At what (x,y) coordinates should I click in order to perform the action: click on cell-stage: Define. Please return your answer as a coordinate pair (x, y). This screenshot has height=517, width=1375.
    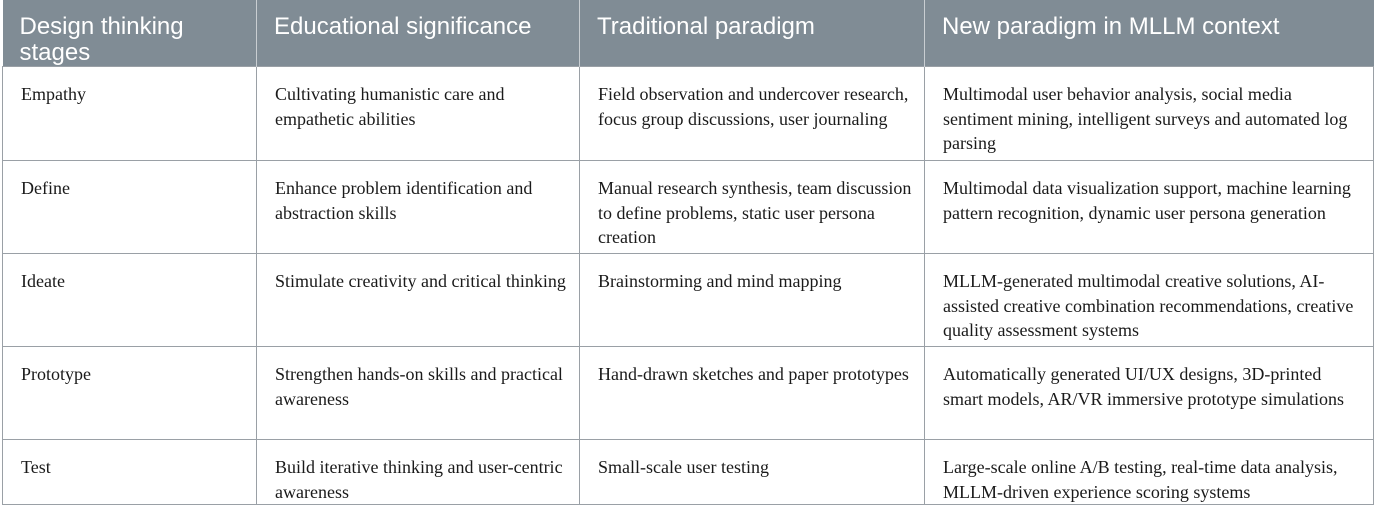
    Looking at the image, I should click on (129, 207).